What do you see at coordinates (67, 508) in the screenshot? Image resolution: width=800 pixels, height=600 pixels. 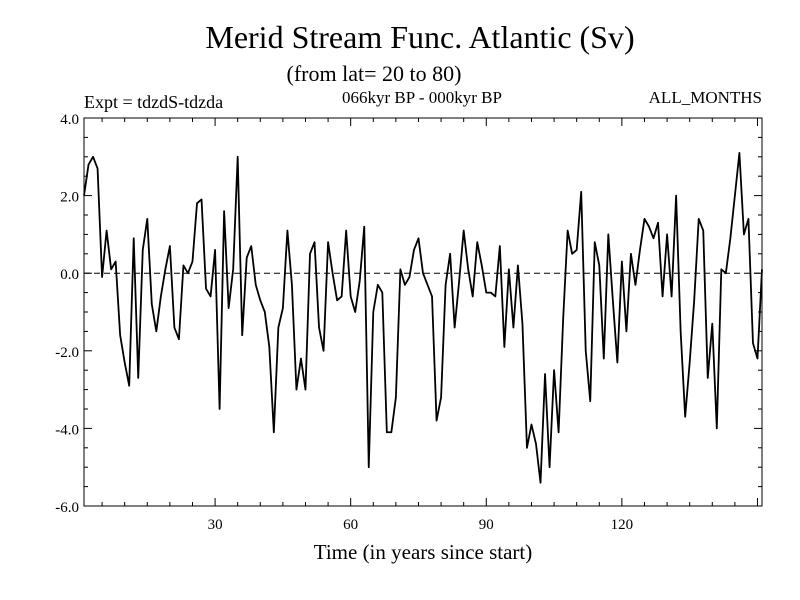 I see `y-tick-label: -6.0` at bounding box center [67, 508].